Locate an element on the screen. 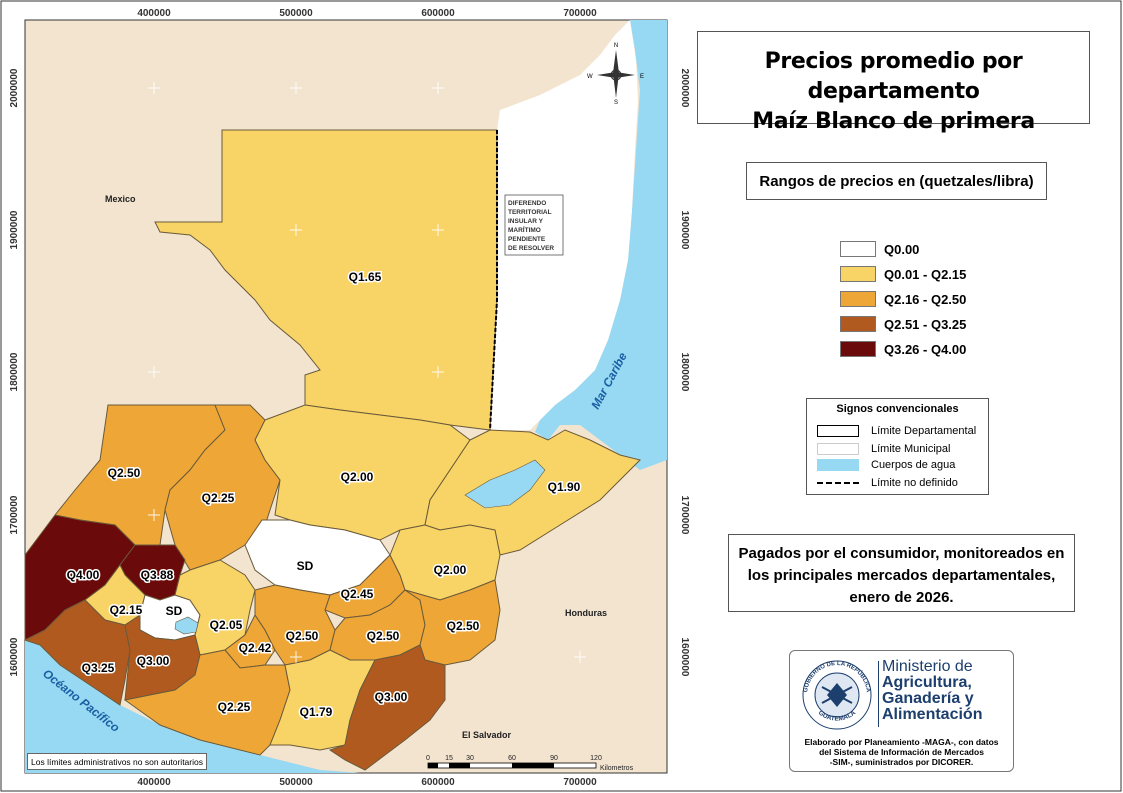  scale-unit: Kilometros is located at coordinates (617, 768).